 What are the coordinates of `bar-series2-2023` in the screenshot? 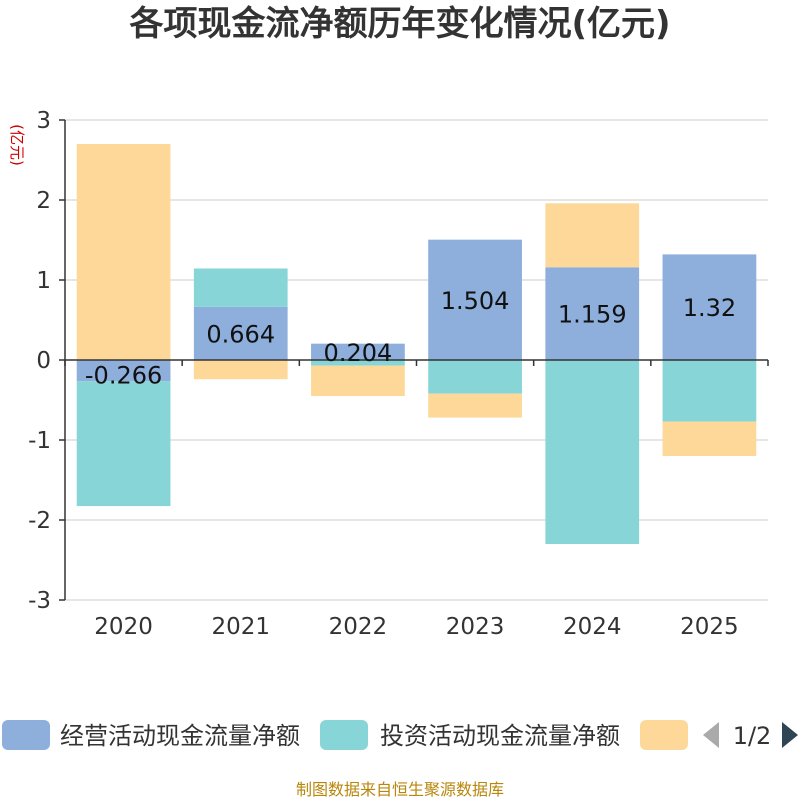 It's located at (475, 377).